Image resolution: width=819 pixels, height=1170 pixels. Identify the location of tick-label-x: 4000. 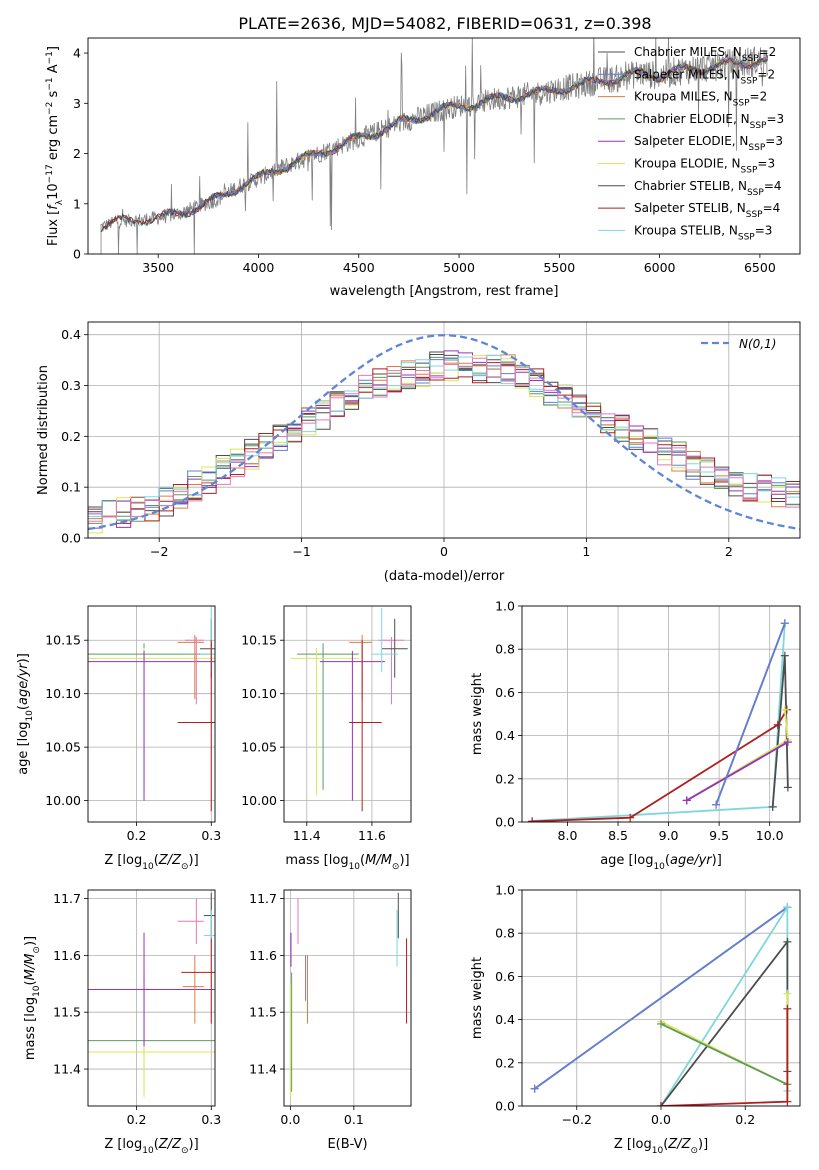
(259, 267).